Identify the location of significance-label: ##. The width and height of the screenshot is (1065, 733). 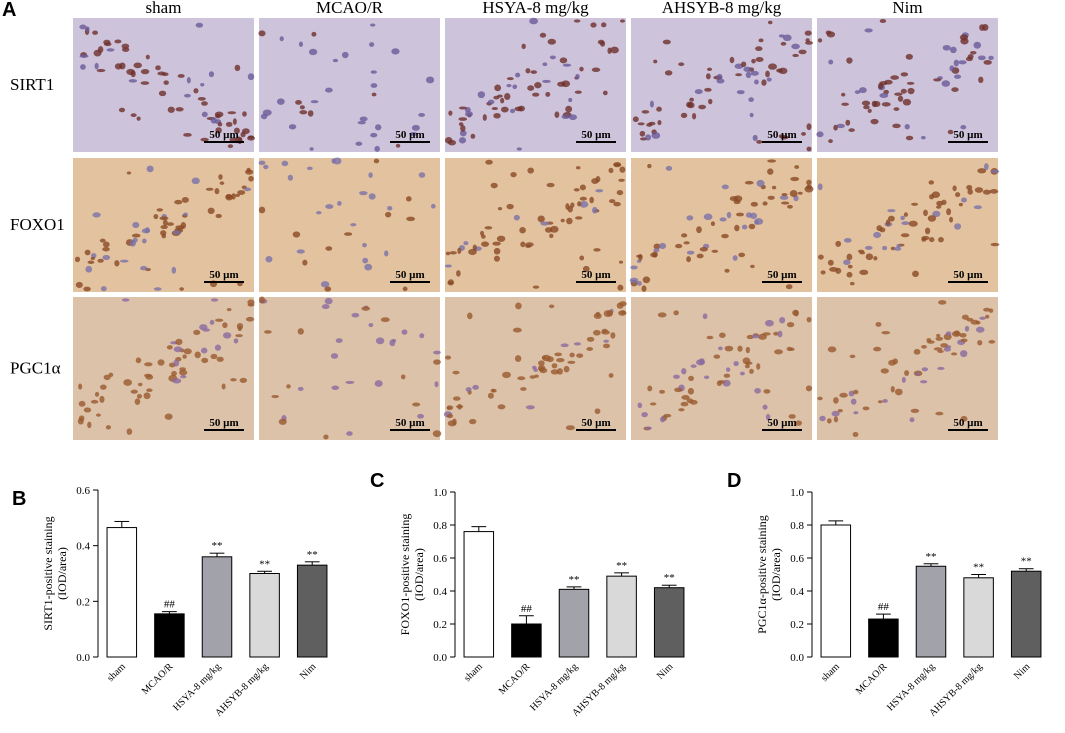
(884, 607).